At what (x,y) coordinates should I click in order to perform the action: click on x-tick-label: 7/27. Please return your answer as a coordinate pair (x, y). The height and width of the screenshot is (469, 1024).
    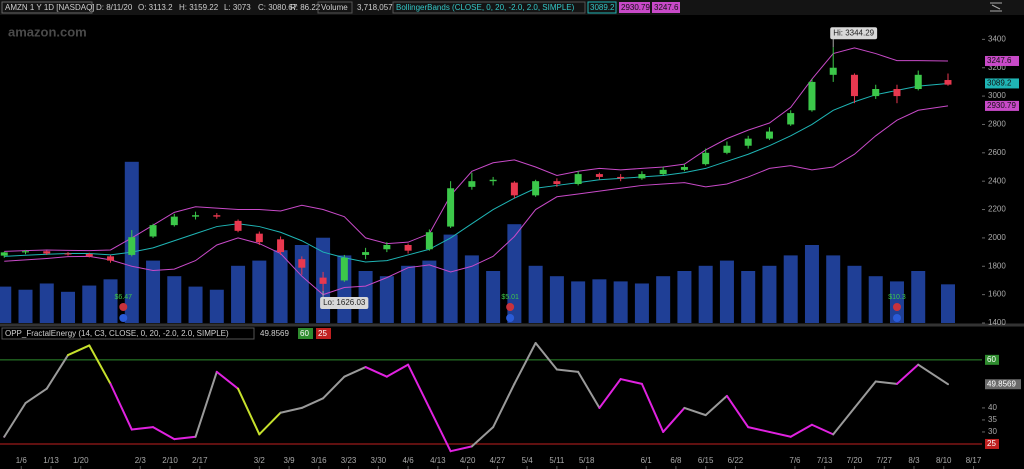
    Looking at the image, I should click on (884, 460).